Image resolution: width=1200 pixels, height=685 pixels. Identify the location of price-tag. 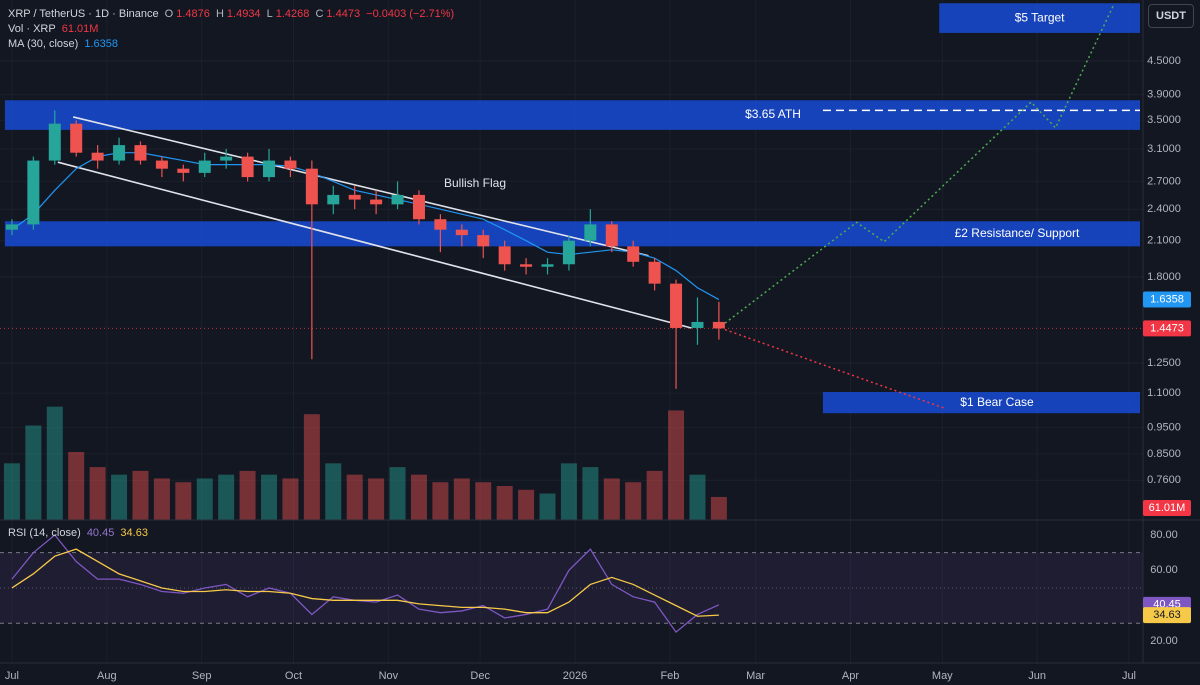
(1167, 615).